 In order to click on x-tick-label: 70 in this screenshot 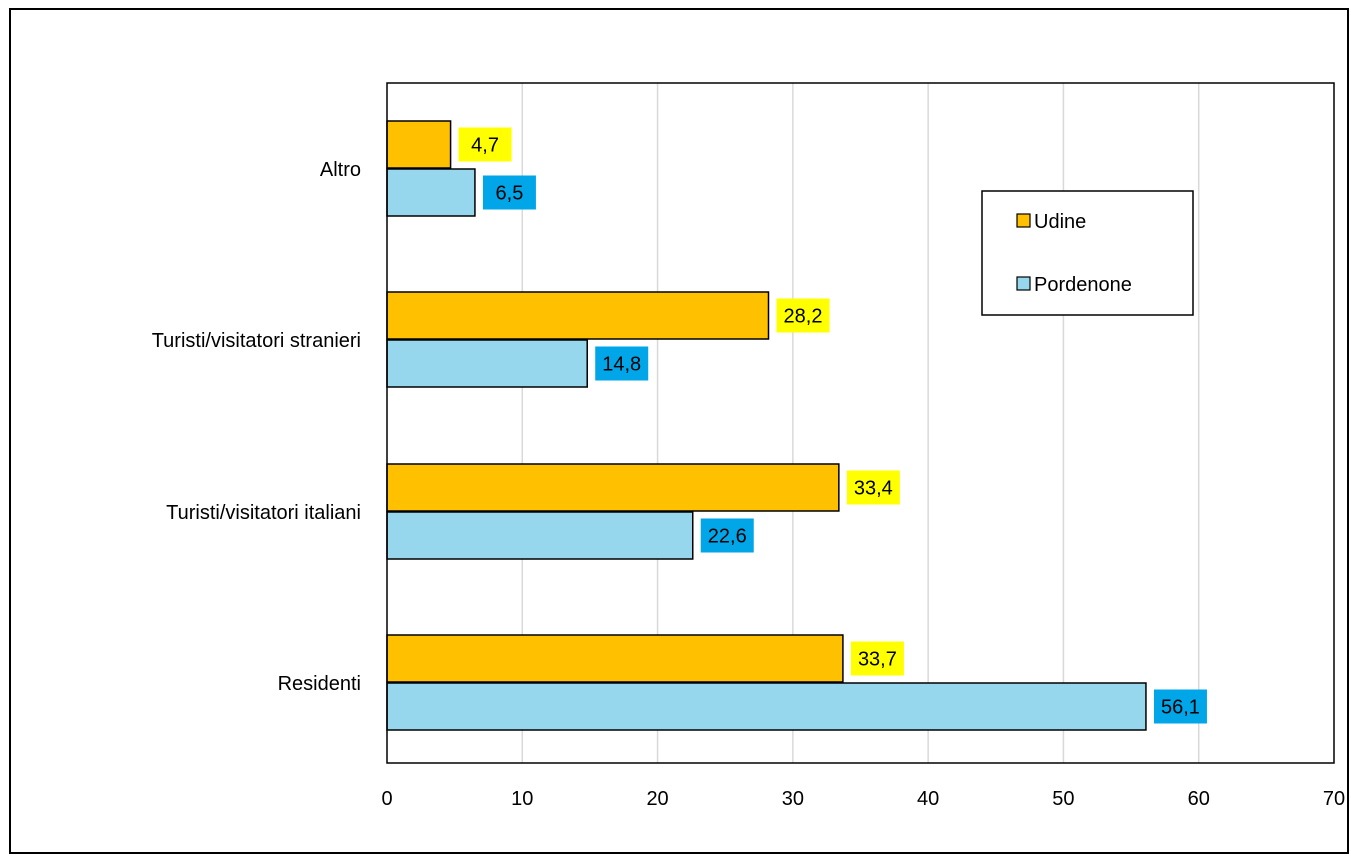, I will do `click(1334, 799)`.